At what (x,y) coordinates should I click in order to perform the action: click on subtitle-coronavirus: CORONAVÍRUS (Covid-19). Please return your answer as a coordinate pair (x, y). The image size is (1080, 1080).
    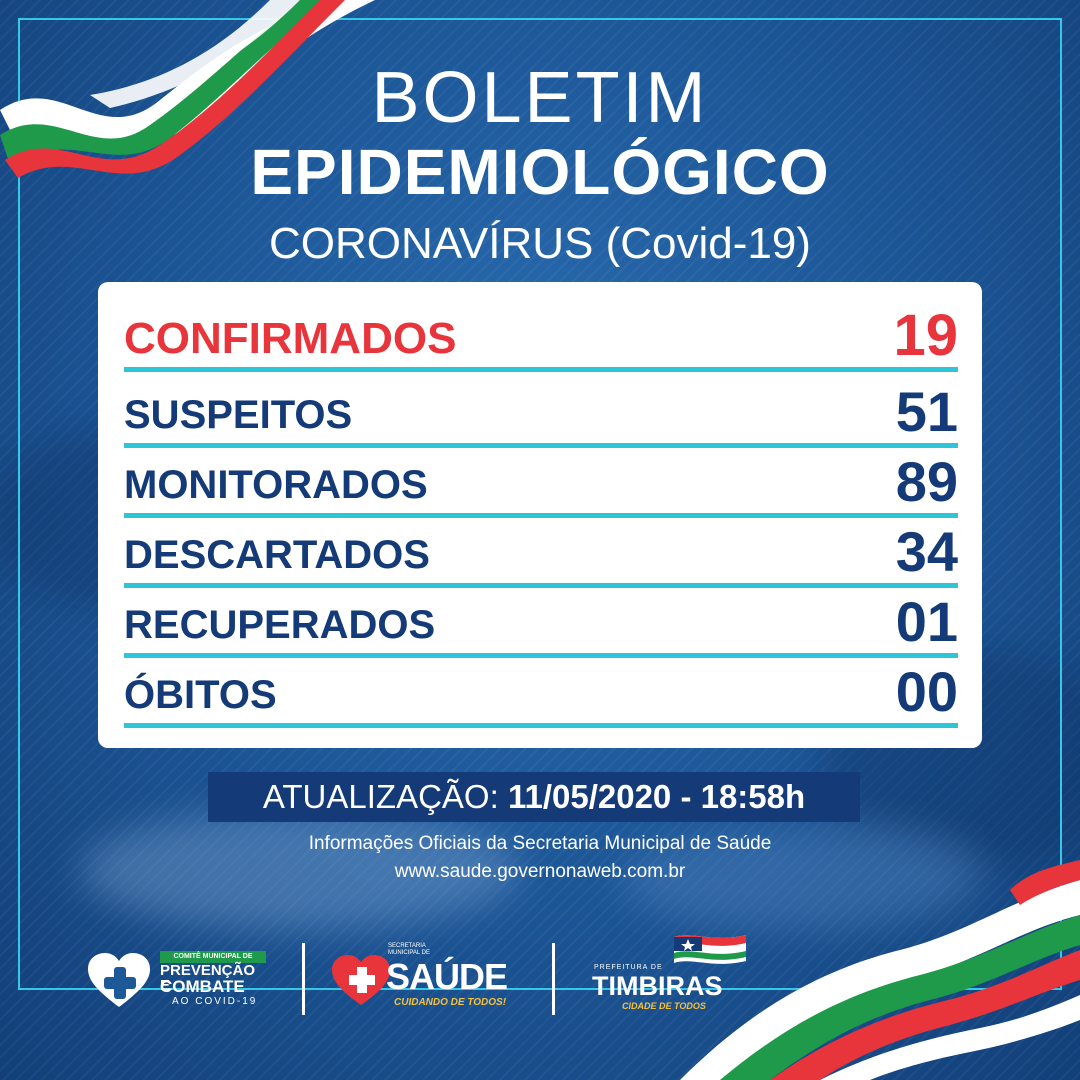
    Looking at the image, I should click on (540, 243).